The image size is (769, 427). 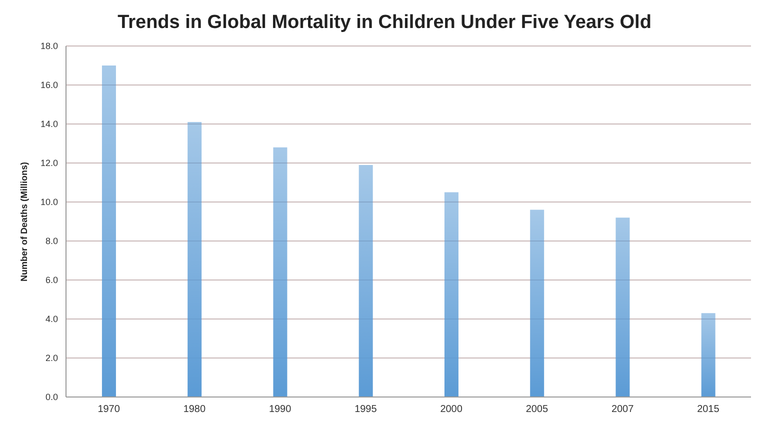 What do you see at coordinates (49, 85) in the screenshot?
I see `y-tick-label: 16.0` at bounding box center [49, 85].